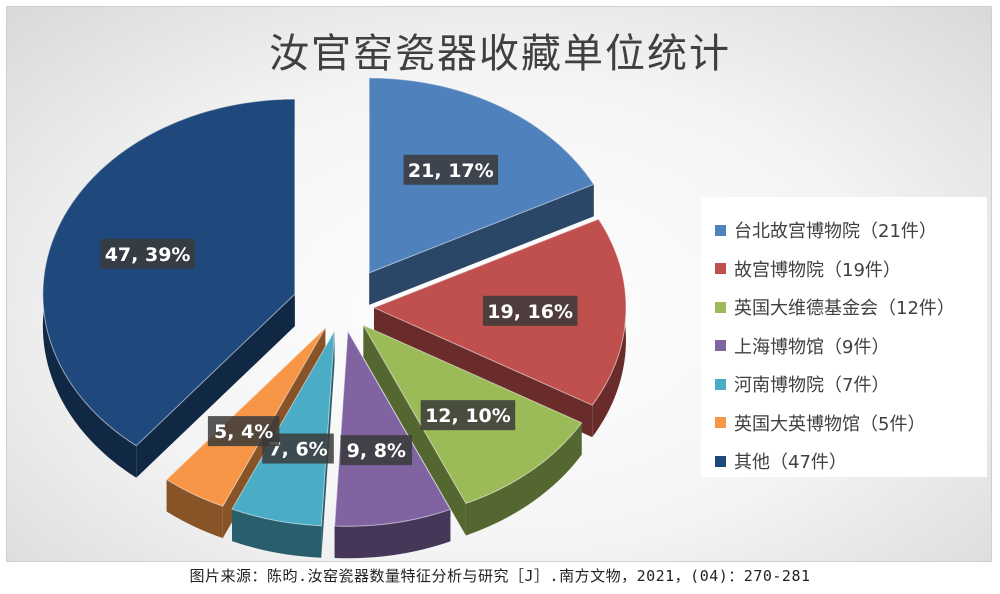 This screenshot has height=594, width=1000. Describe the element at coordinates (790, 463) in the screenshot. I see `legend-label-7: 其他（47件）` at that location.